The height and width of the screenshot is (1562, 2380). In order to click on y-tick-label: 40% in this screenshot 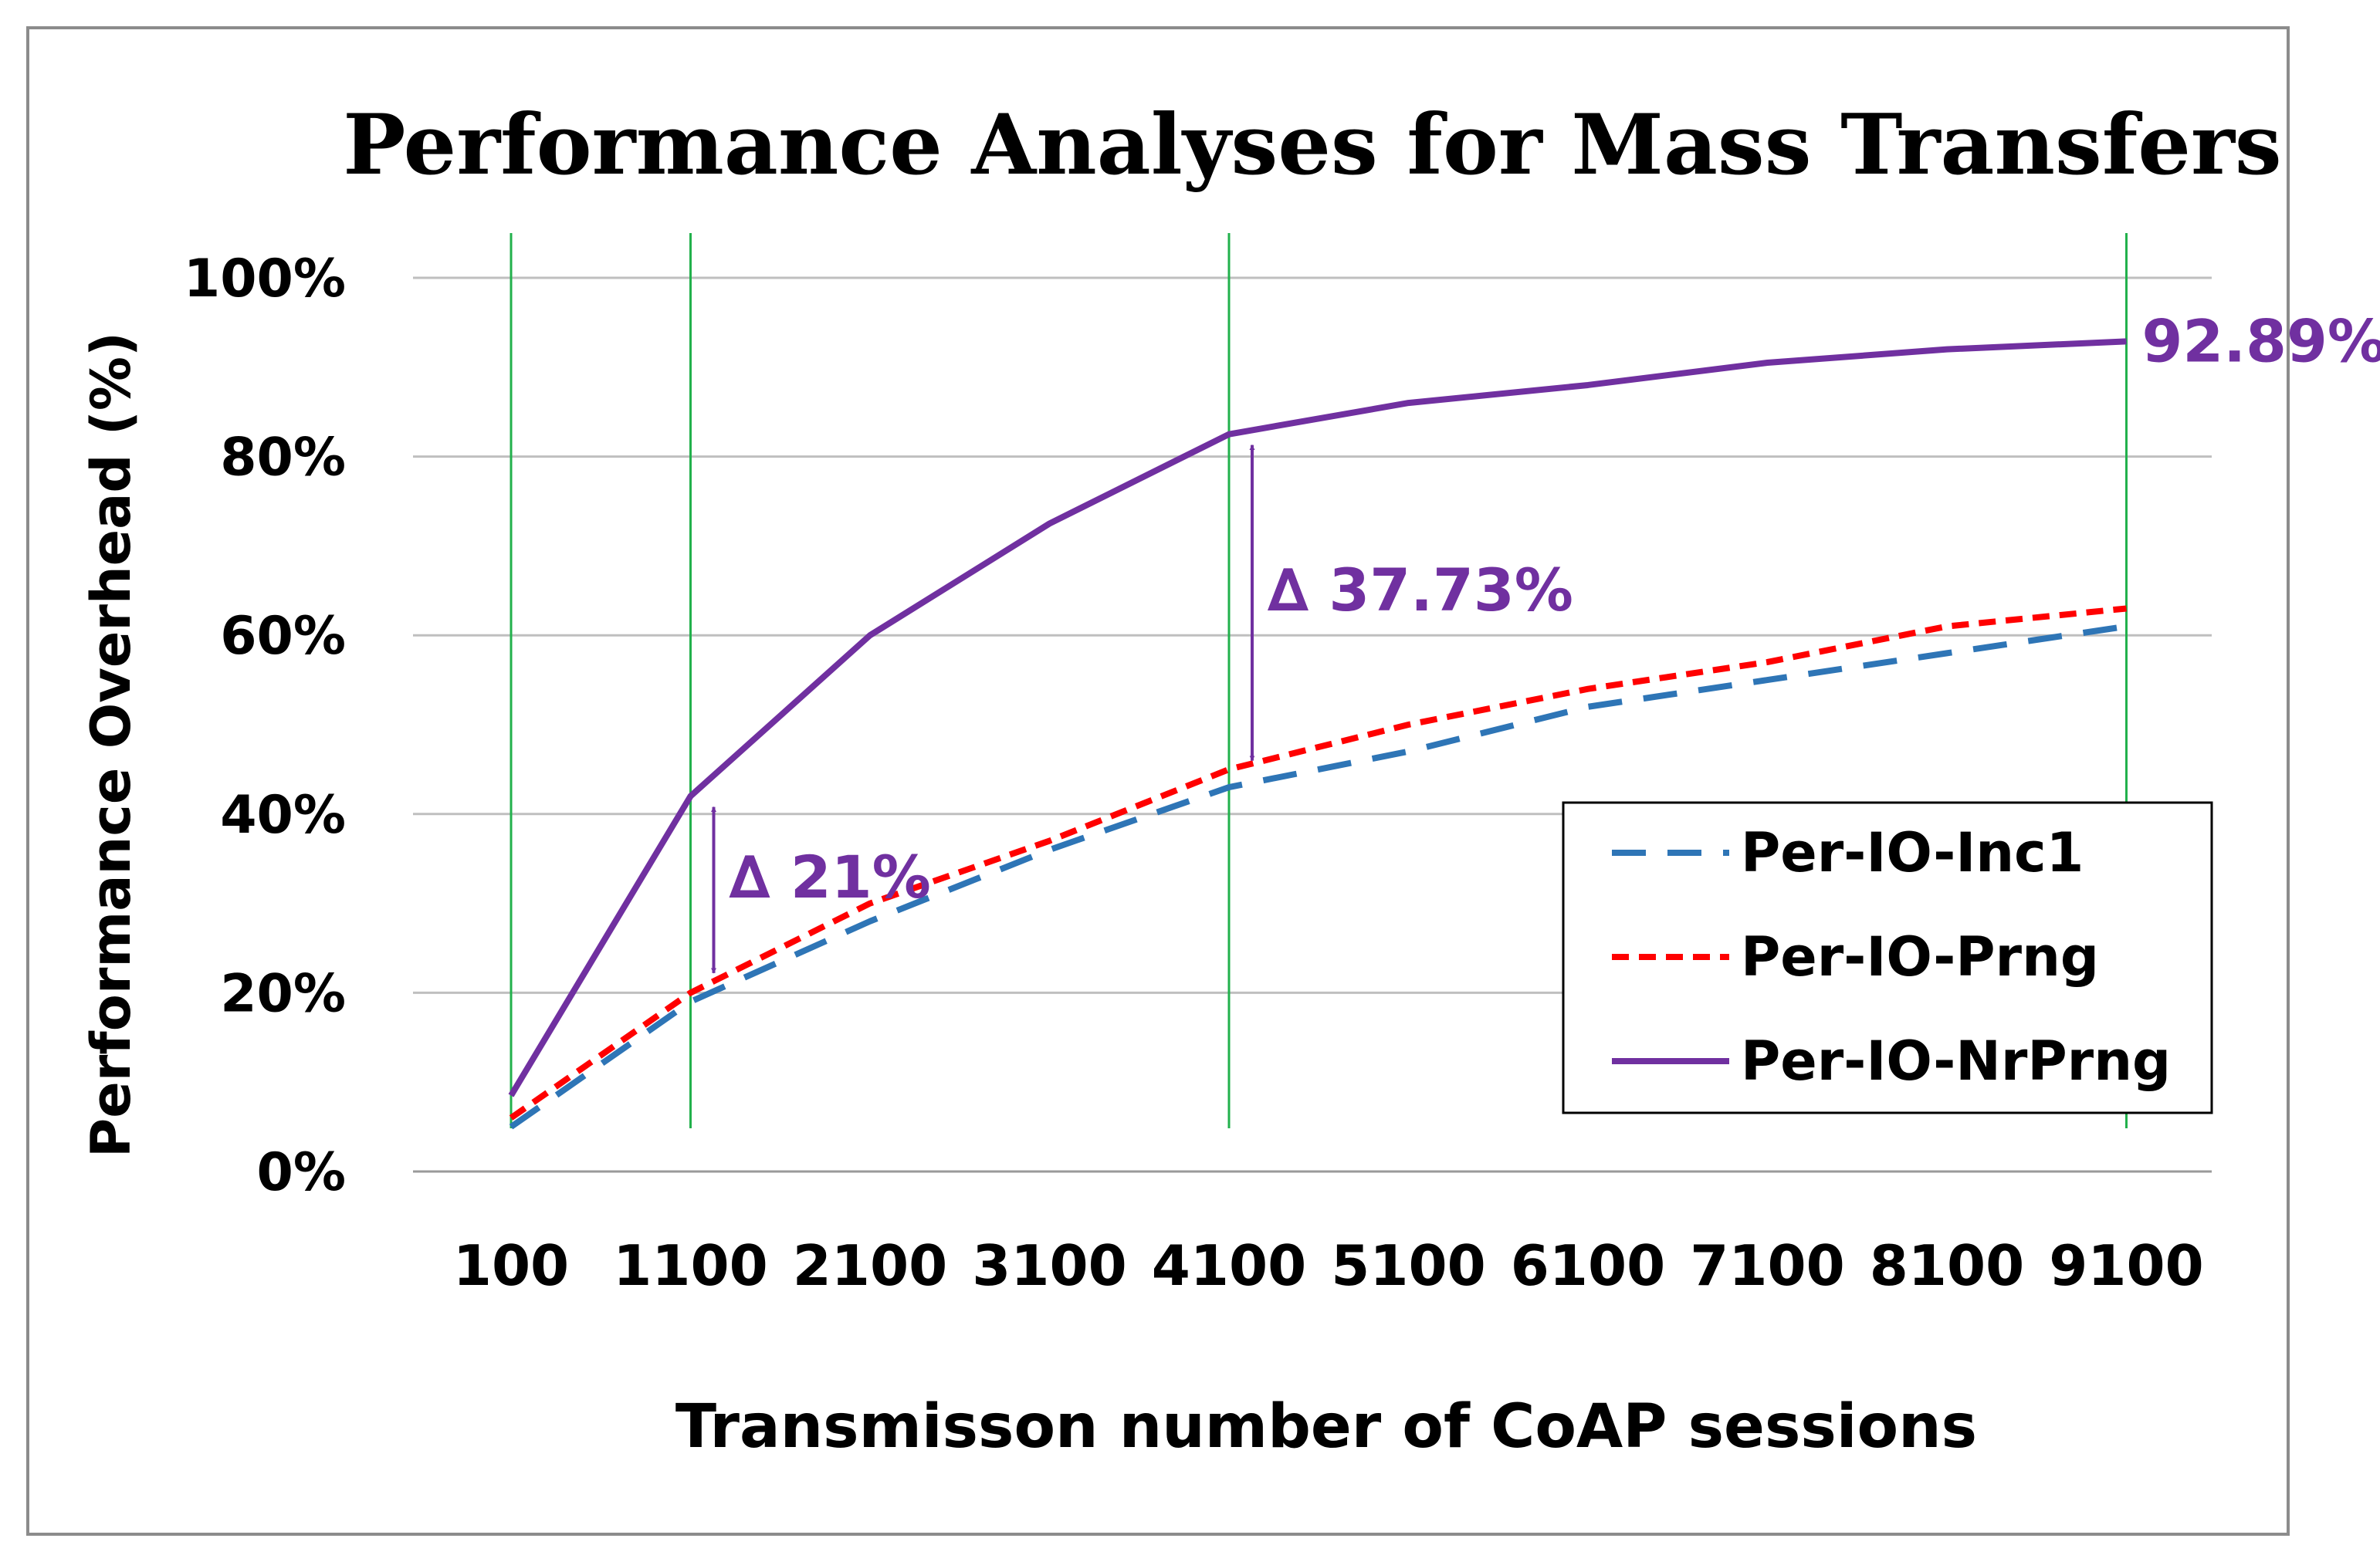, I will do `click(283, 815)`.